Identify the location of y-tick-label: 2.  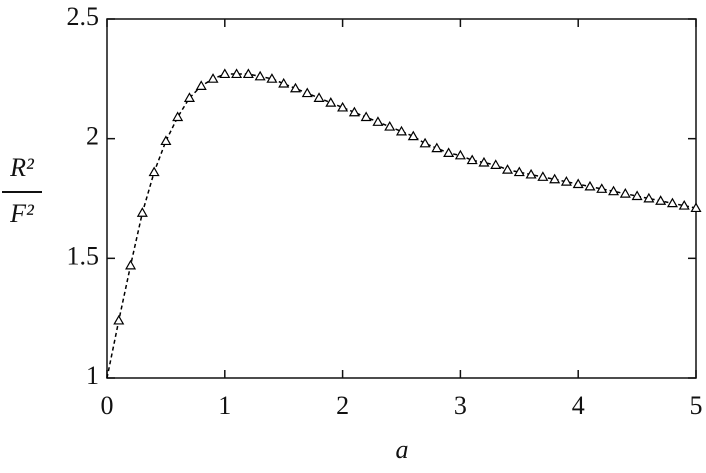
(92, 136).